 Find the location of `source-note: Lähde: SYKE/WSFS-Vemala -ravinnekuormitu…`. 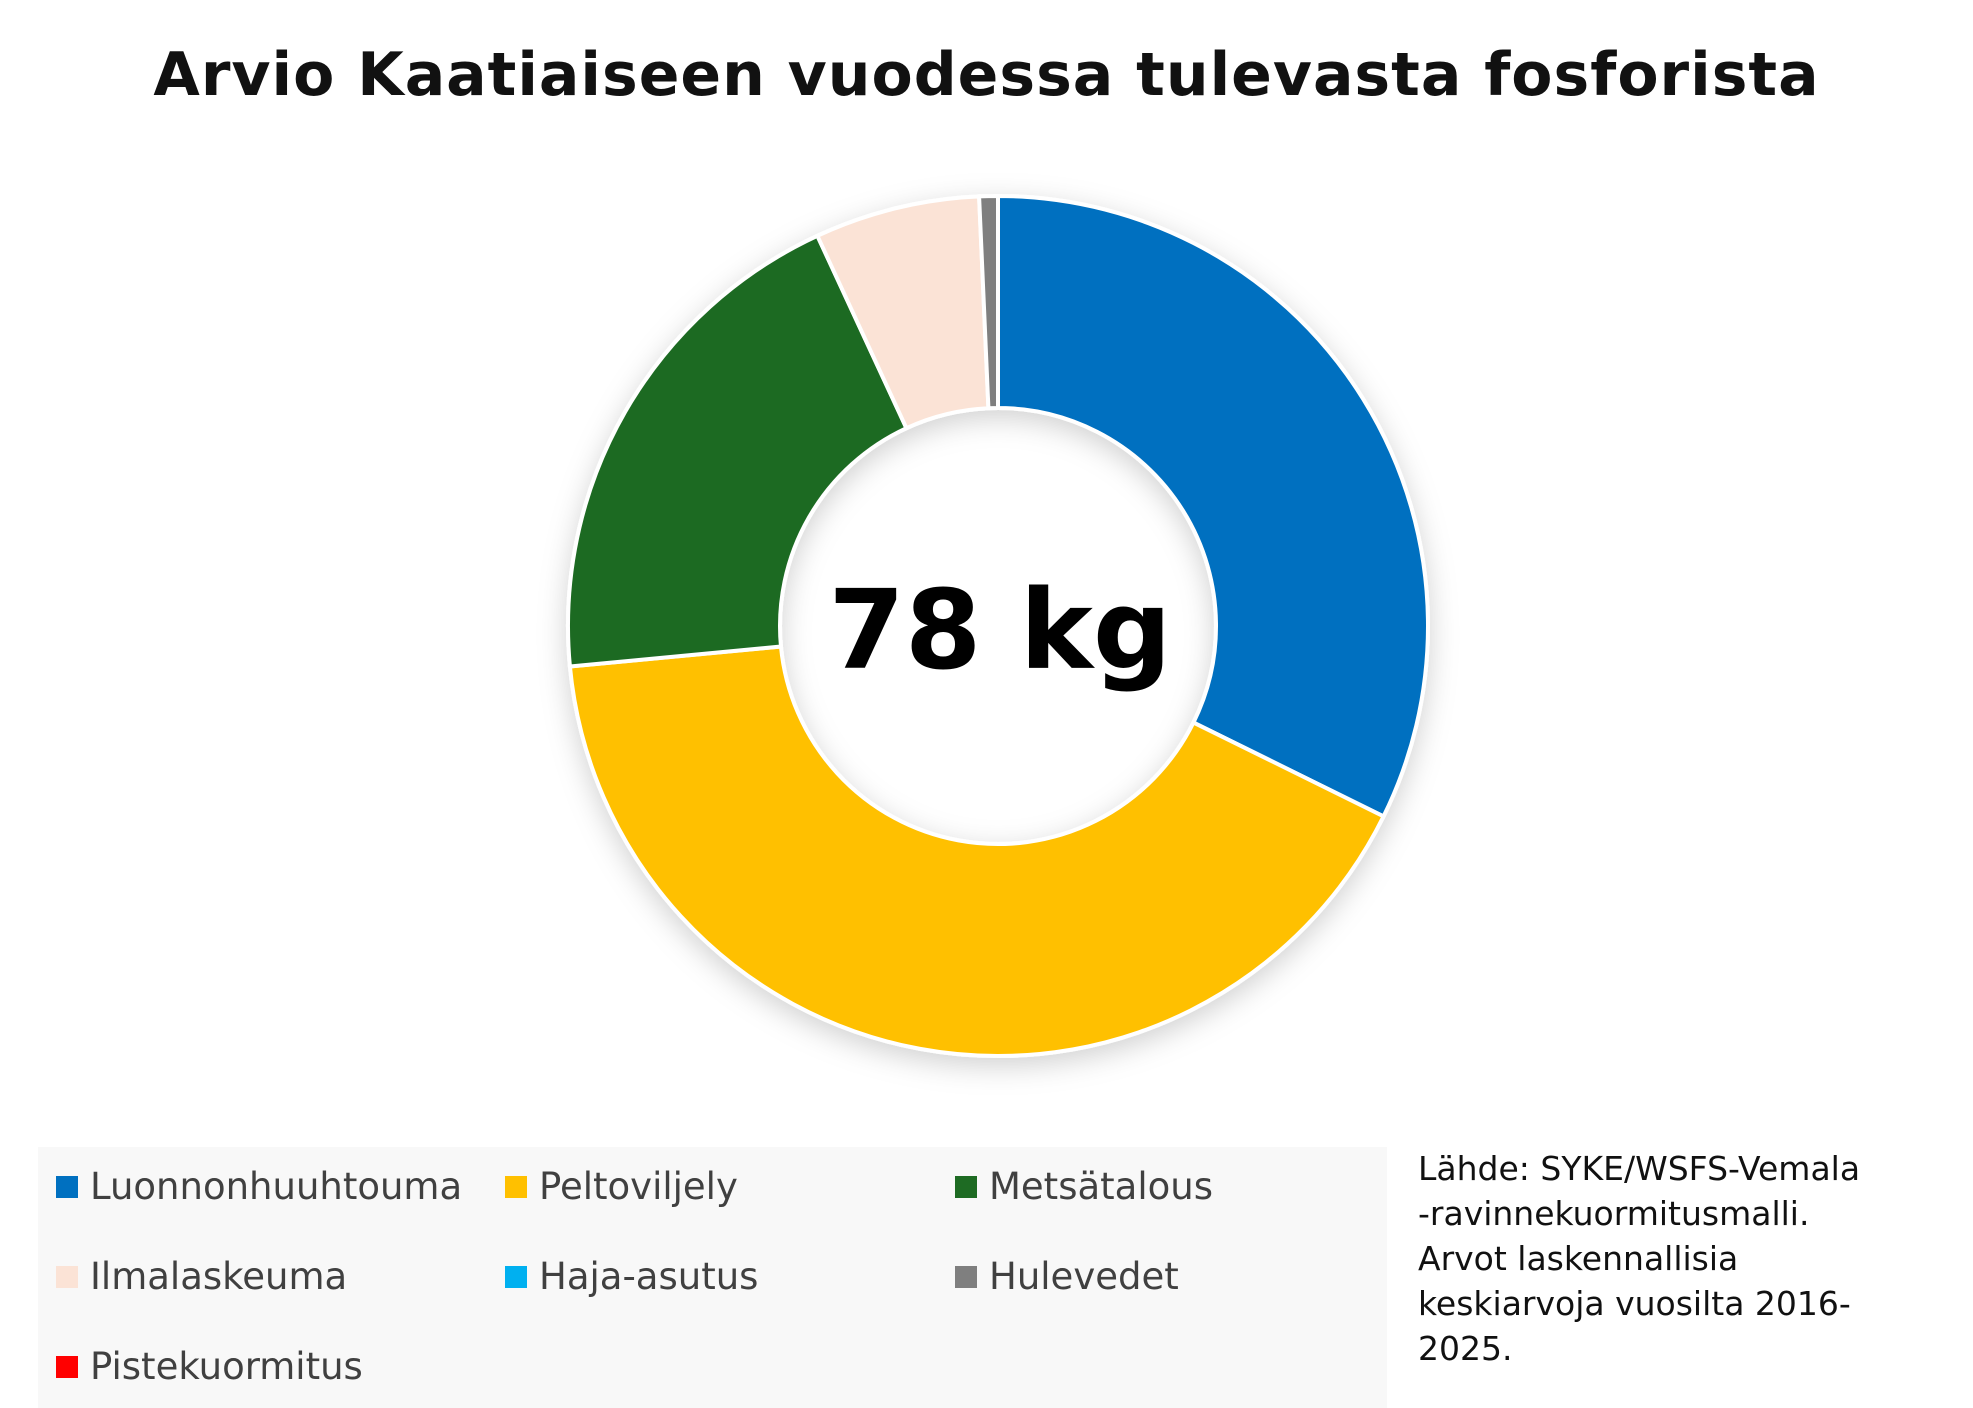

source-note: Lähde: SYKE/WSFS-Vemala -ravinnekuormitu… is located at coordinates (1688, 1258).